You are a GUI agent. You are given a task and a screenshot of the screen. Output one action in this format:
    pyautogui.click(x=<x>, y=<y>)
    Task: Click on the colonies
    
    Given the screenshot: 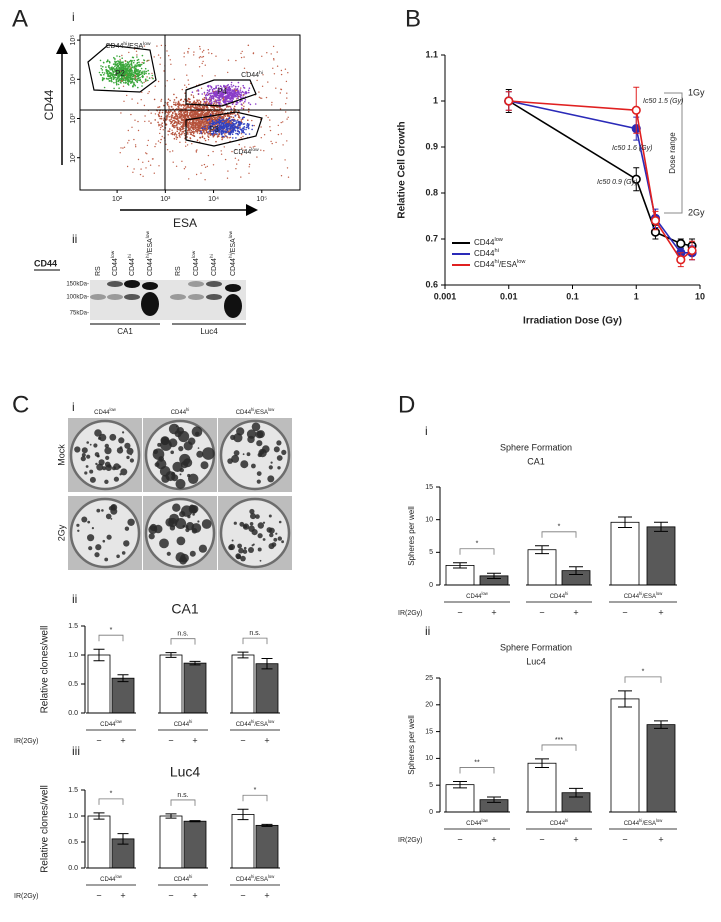 What is the action you would take?
    pyautogui.click(x=104, y=456)
    